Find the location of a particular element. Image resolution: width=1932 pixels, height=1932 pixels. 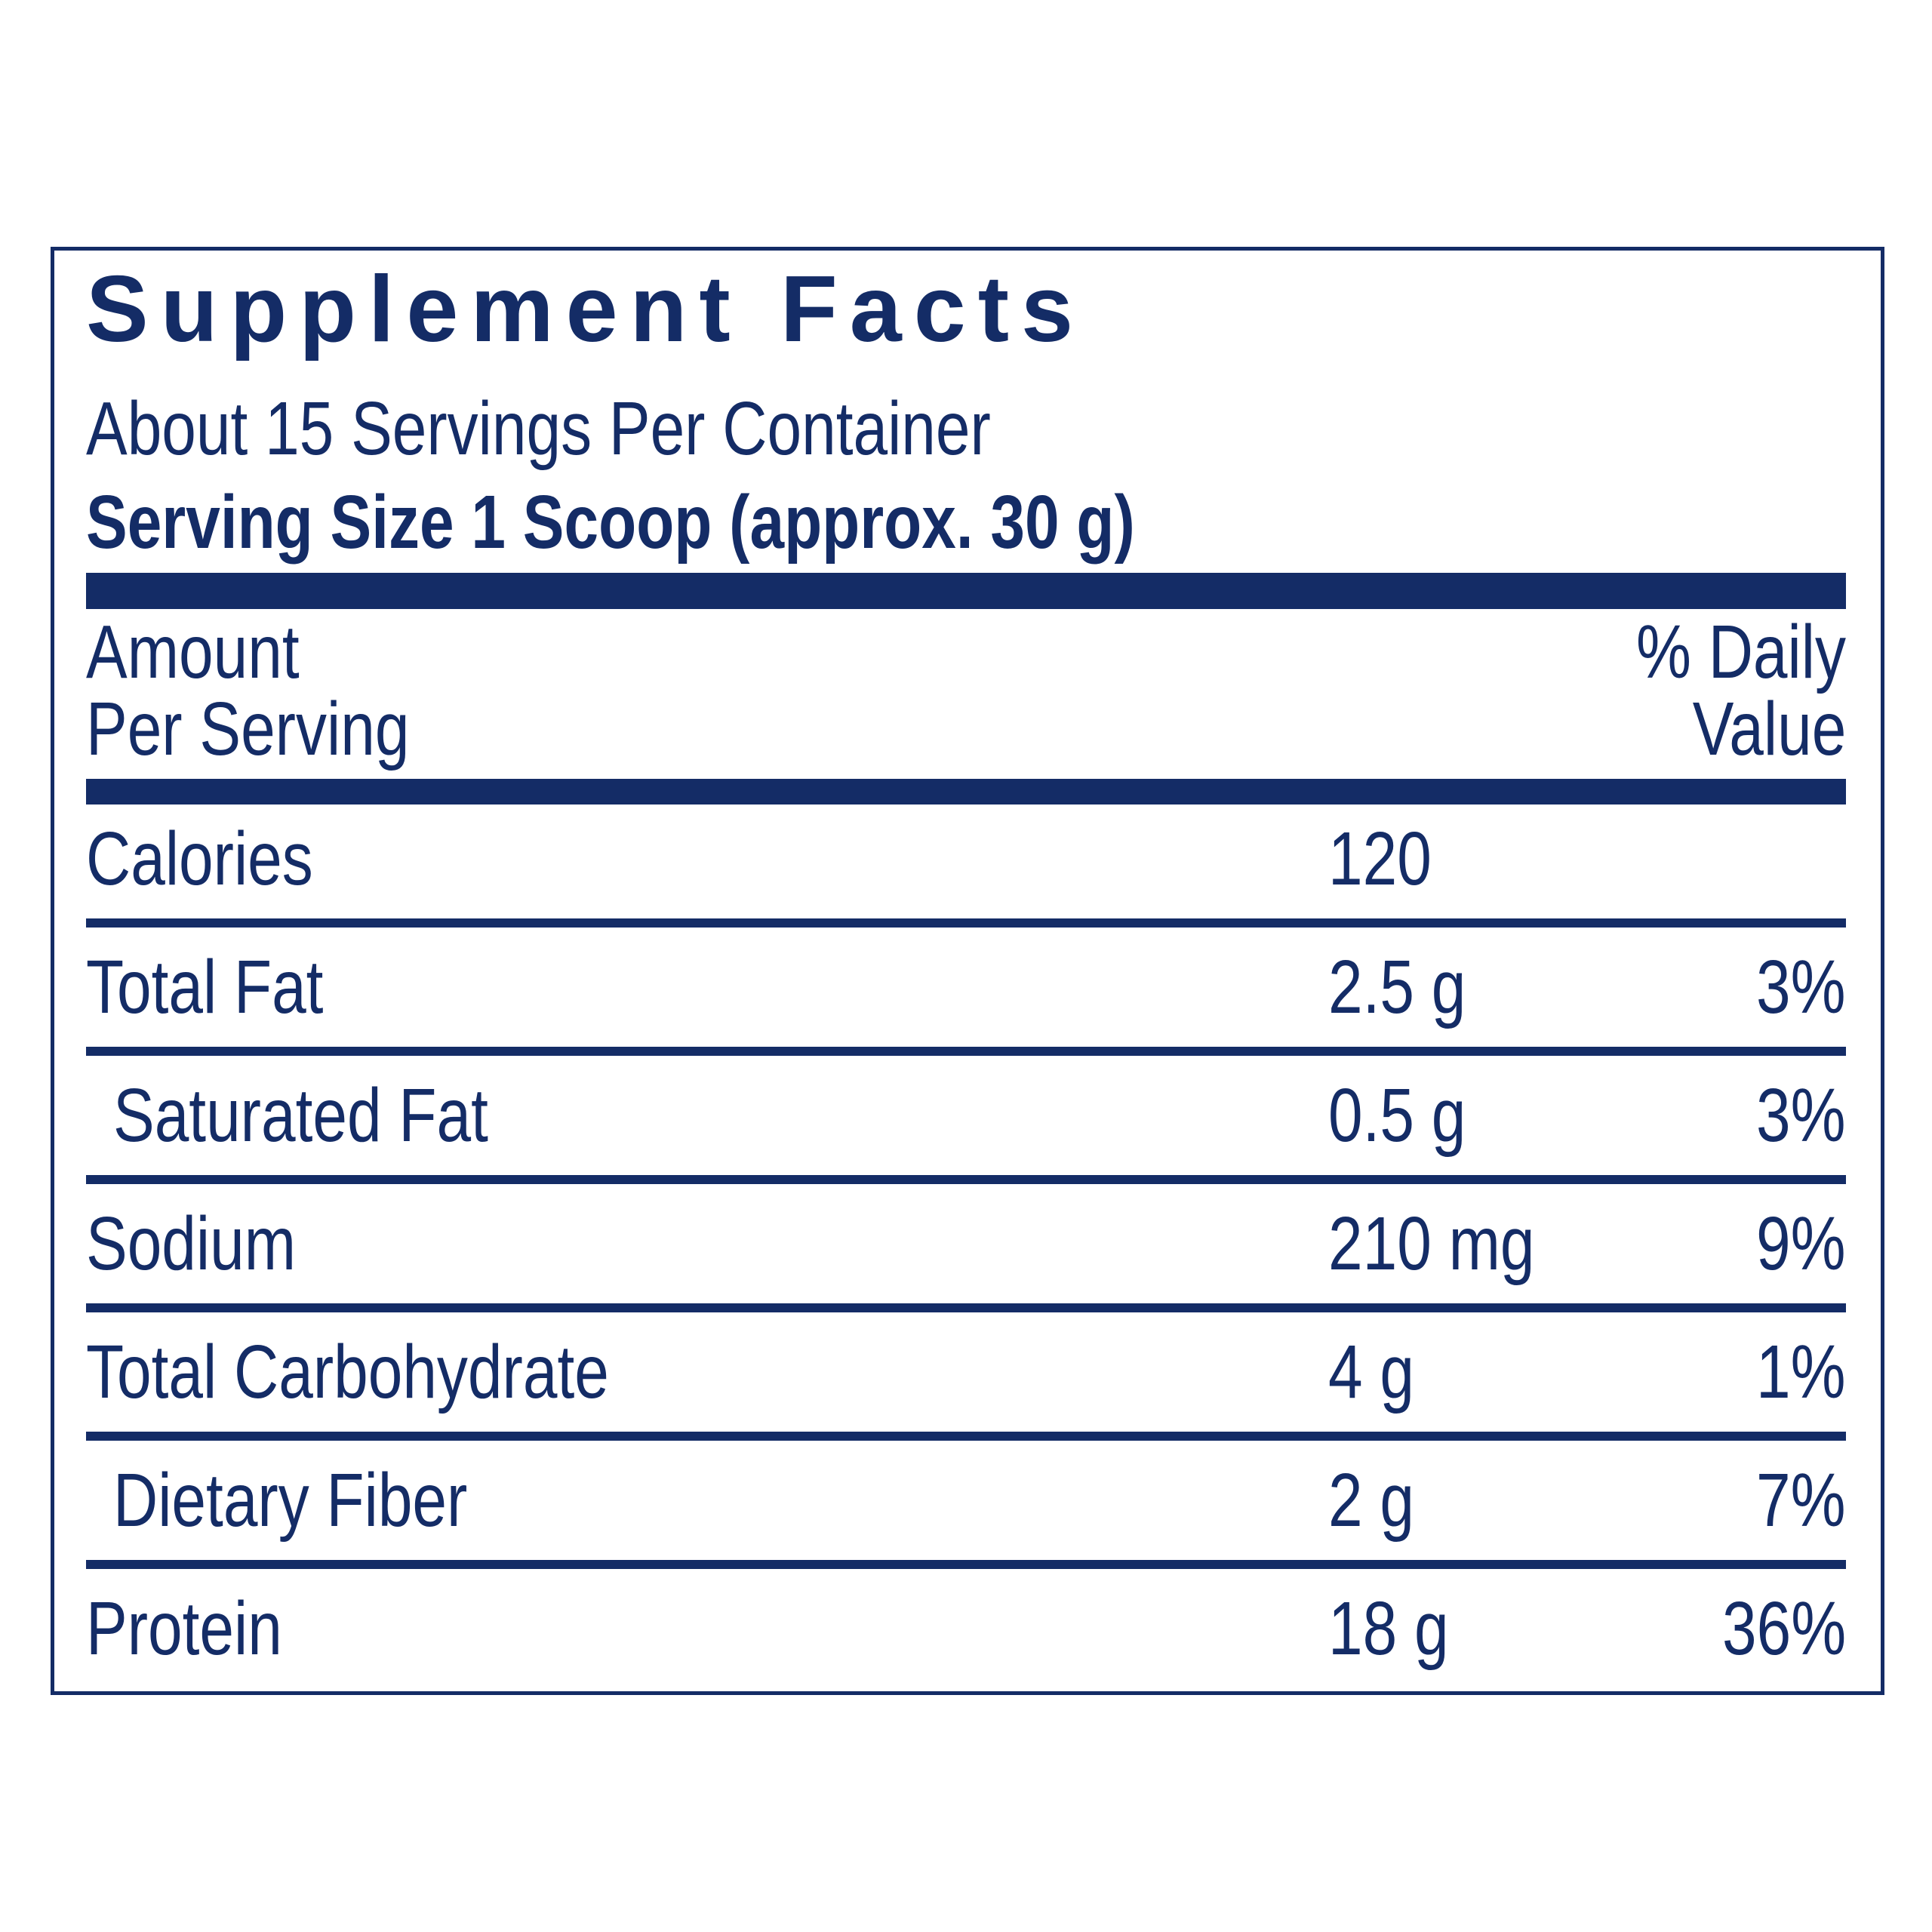

nutrient-name: Sodium is located at coordinates (191, 1243).